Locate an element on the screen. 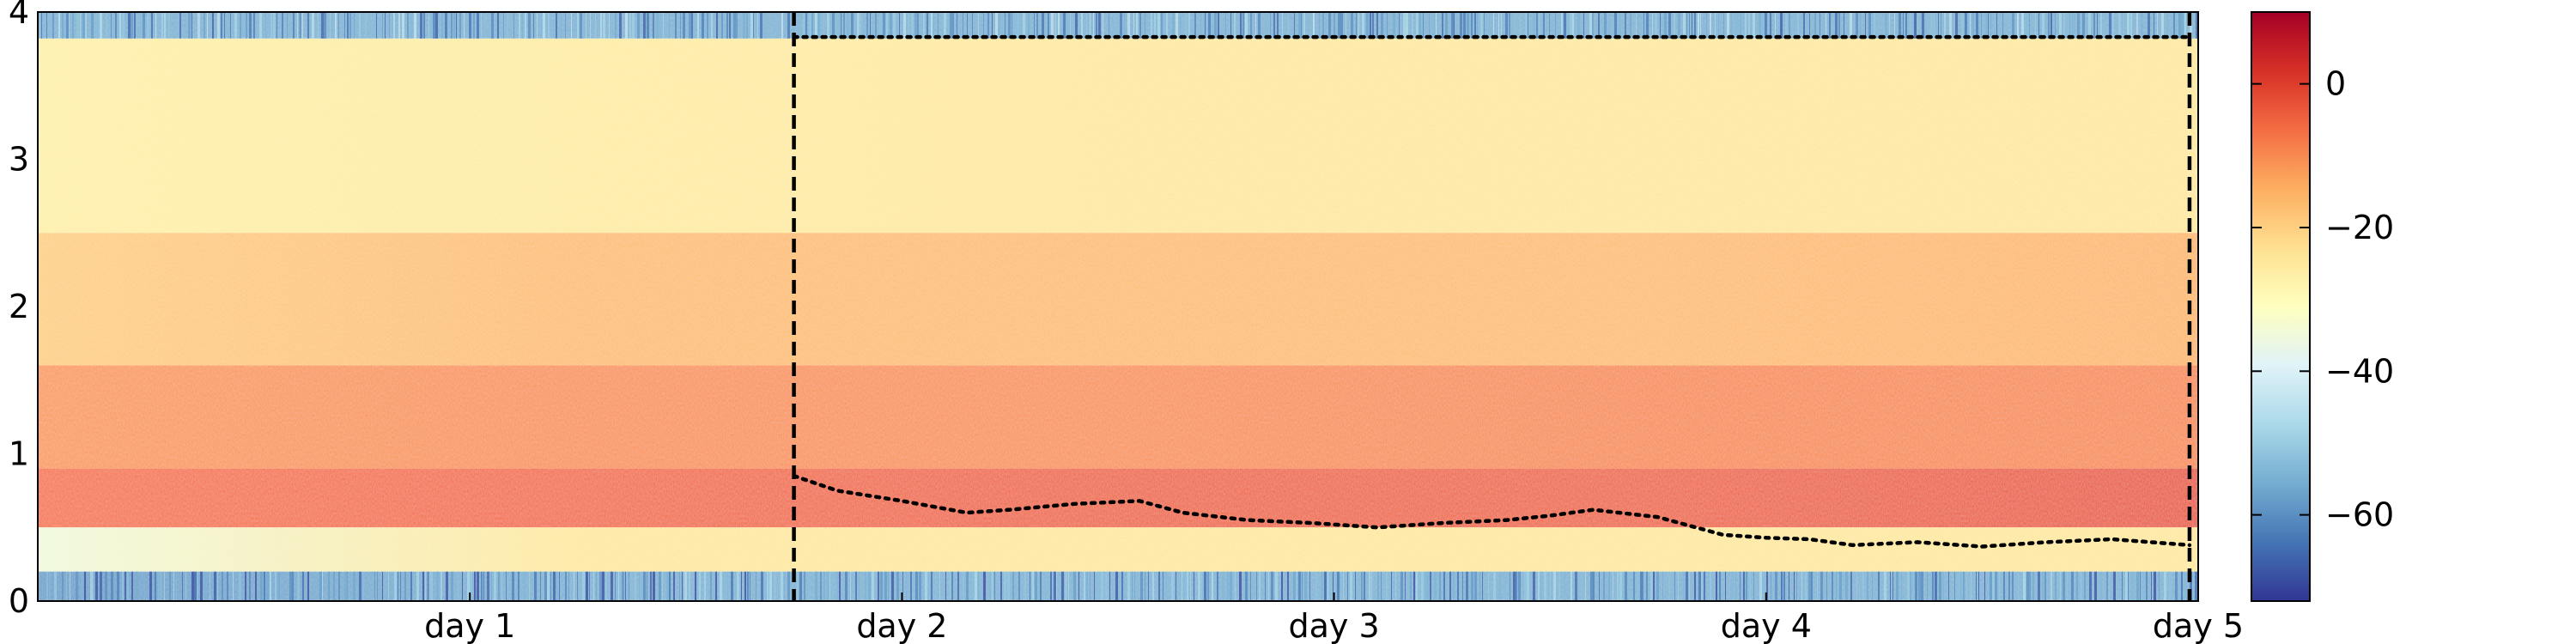 This screenshot has height=644, width=2576. colorbar: 0 −20 −40 −60 is located at coordinates (2323, 306).